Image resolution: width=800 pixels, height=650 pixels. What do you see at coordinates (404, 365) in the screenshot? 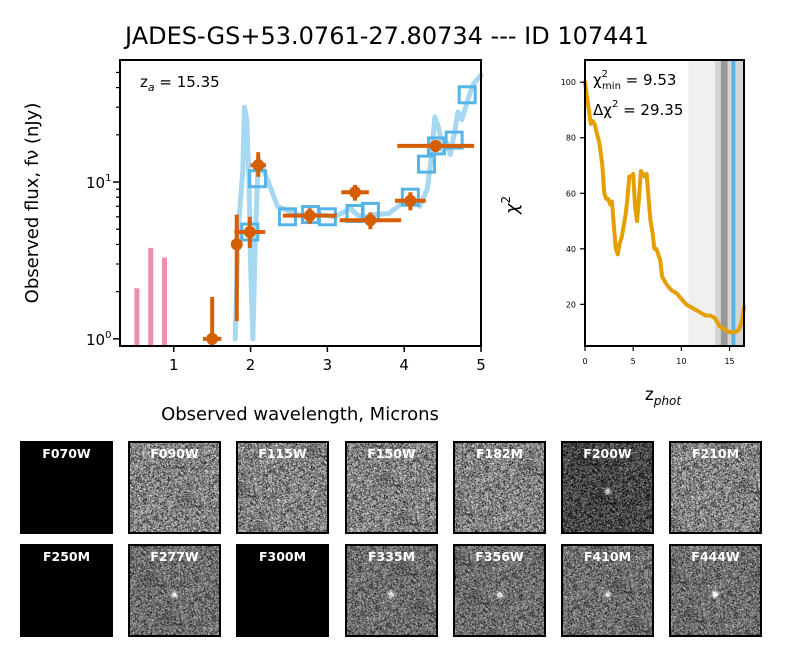
I see `sed-x-tick-label: 4` at bounding box center [404, 365].